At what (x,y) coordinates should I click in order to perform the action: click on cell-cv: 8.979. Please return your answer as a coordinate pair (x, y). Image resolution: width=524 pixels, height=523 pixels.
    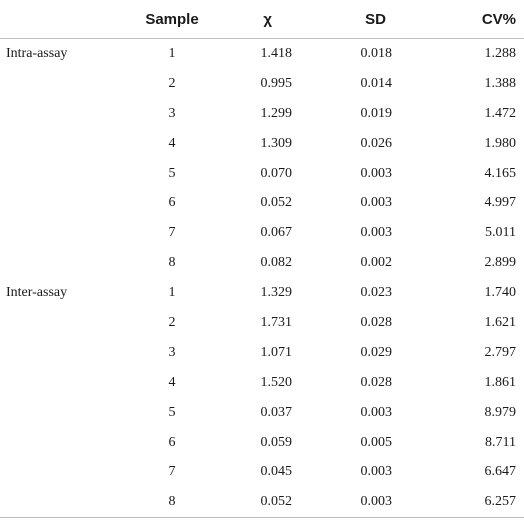
    Looking at the image, I should click on (500, 412).